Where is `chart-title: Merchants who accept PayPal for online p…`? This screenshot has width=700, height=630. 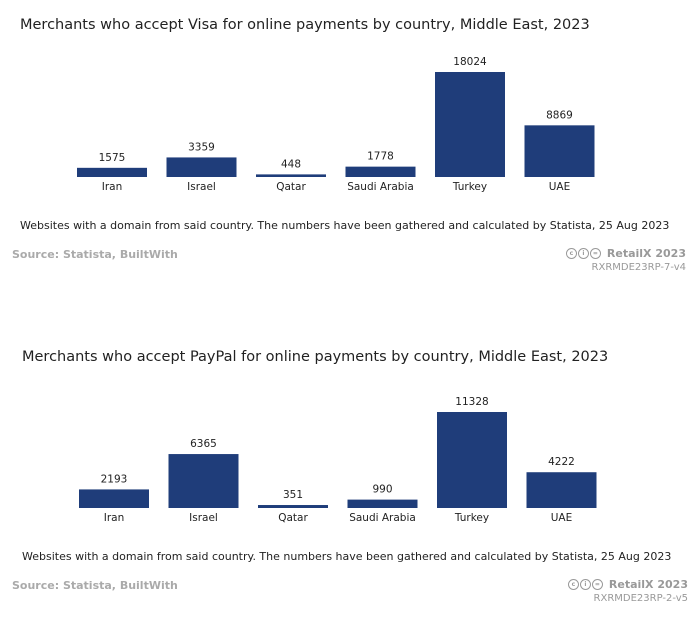
chart-title: Merchants who accept PayPal for online p… is located at coordinates (315, 357).